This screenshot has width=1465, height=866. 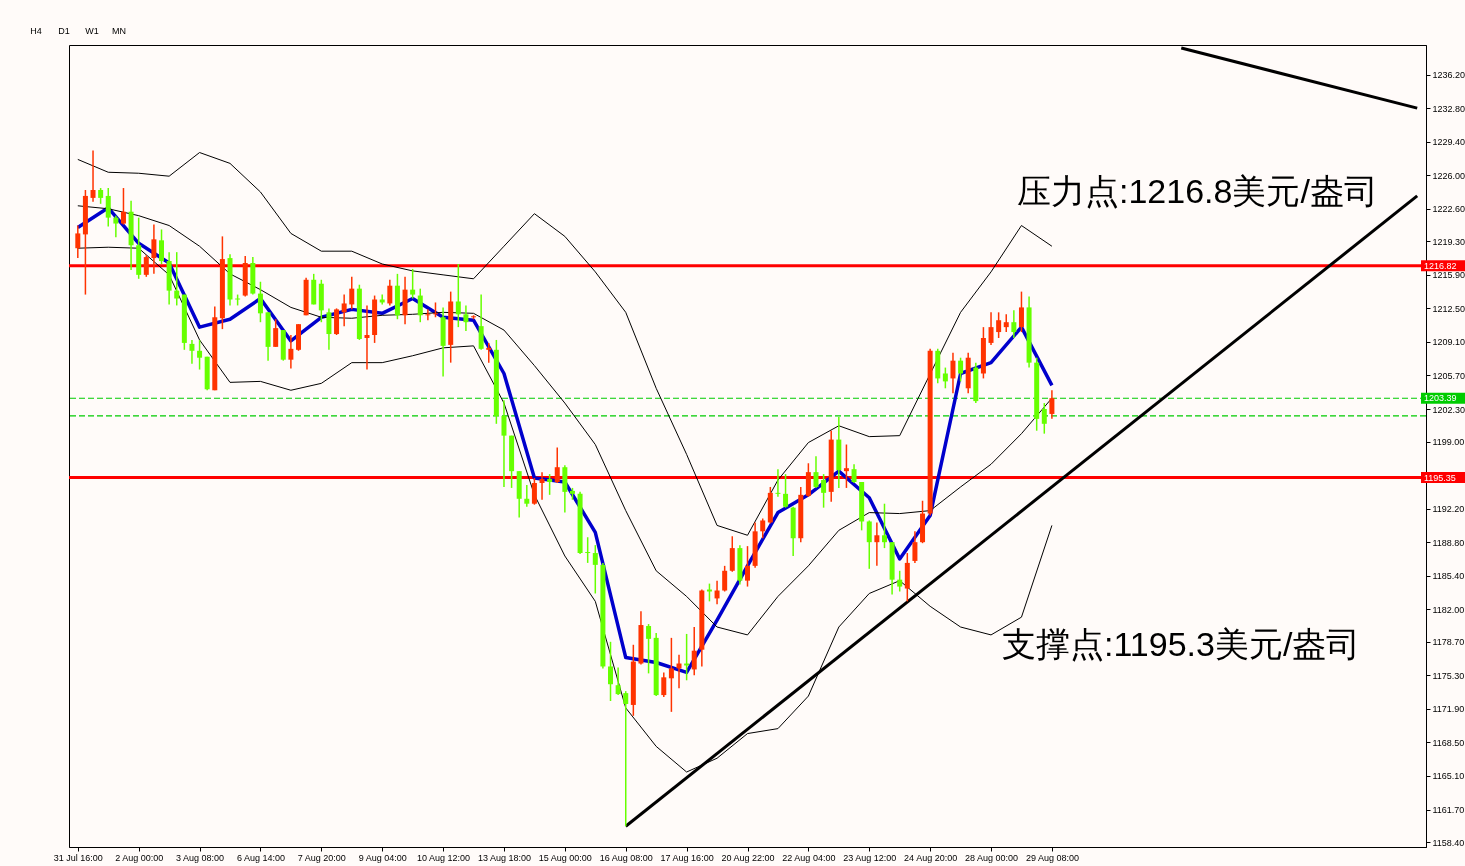 What do you see at coordinates (78, 857) in the screenshot?
I see `x-tick-label: 31 Jul 16:00` at bounding box center [78, 857].